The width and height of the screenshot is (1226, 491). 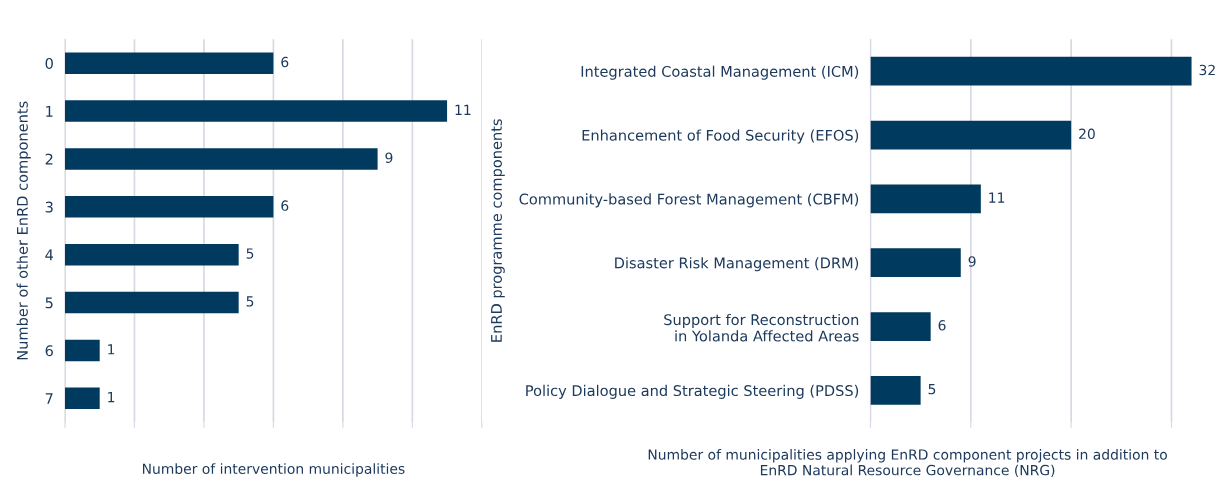 I want to click on x-axis-title: Number of intervention municipalities, so click(x=273, y=470).